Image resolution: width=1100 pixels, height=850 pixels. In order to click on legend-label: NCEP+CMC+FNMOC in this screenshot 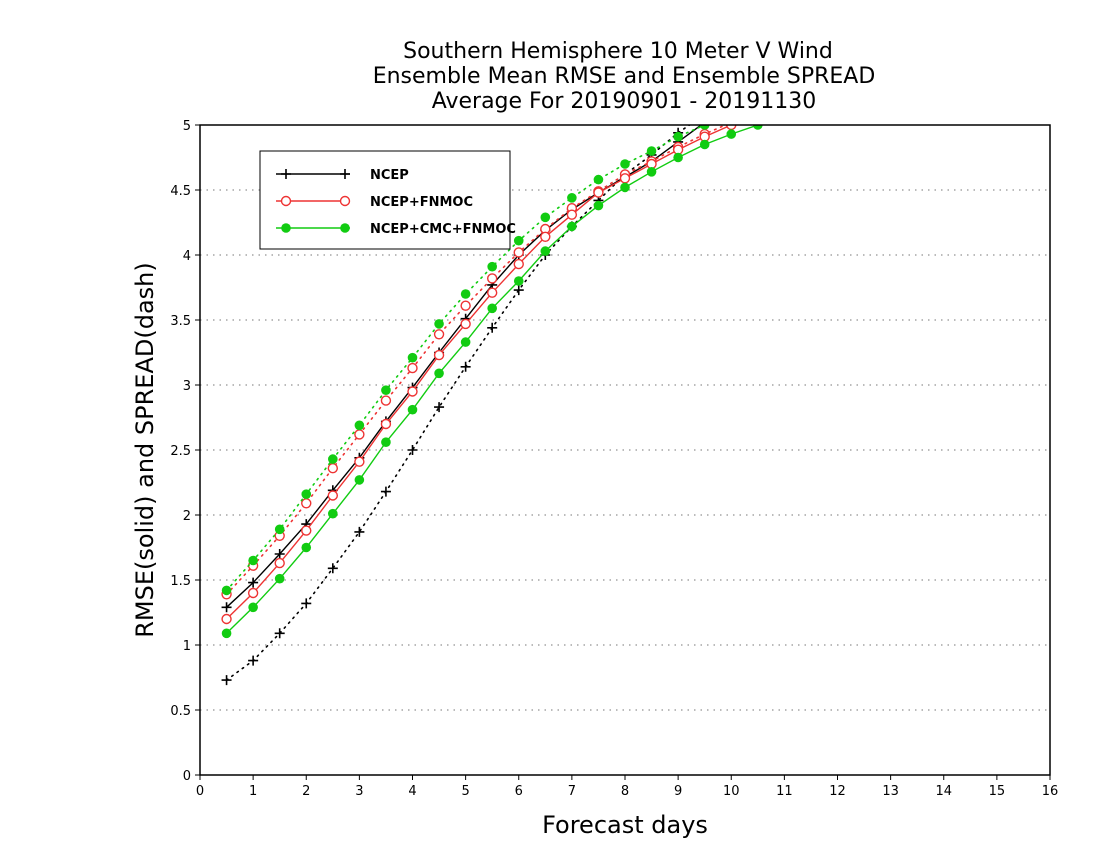, I will do `click(443, 229)`.